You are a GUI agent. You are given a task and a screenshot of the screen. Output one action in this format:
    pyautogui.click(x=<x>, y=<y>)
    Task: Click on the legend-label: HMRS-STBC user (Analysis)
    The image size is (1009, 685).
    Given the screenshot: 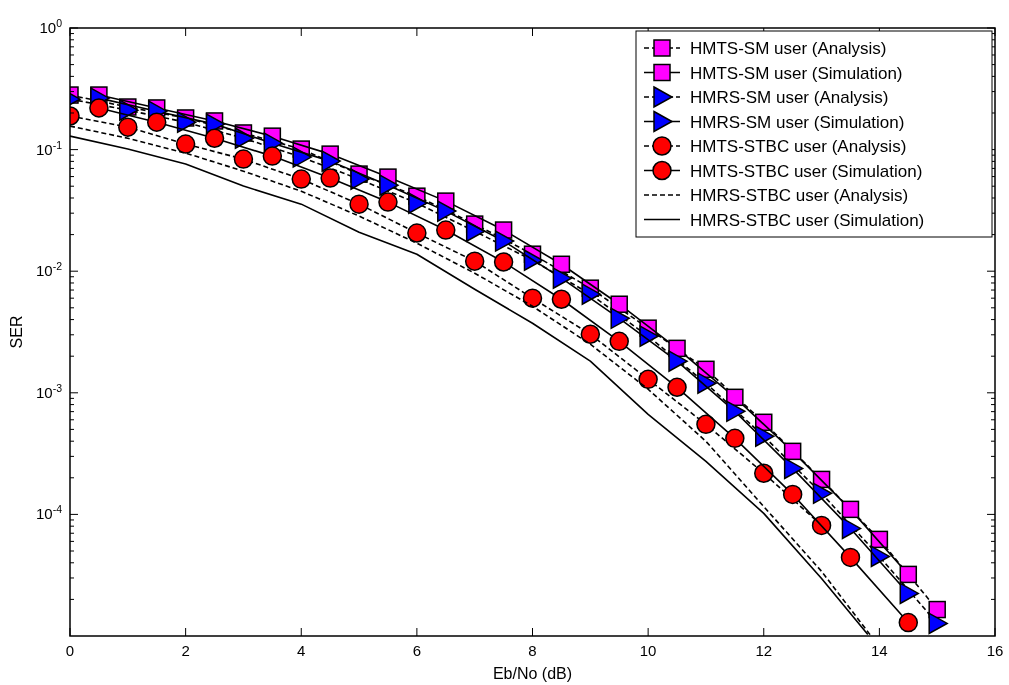 What is the action you would take?
    pyautogui.click(x=799, y=195)
    